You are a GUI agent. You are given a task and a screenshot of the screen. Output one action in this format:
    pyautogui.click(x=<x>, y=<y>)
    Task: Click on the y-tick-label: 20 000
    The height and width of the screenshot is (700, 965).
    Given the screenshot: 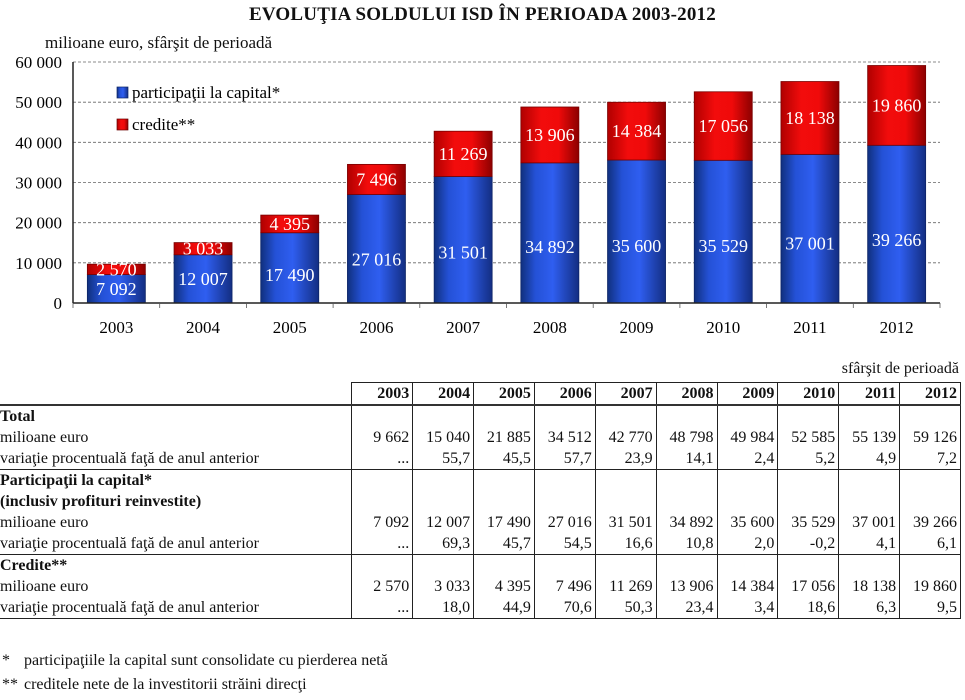 What is the action you would take?
    pyautogui.click(x=38, y=223)
    